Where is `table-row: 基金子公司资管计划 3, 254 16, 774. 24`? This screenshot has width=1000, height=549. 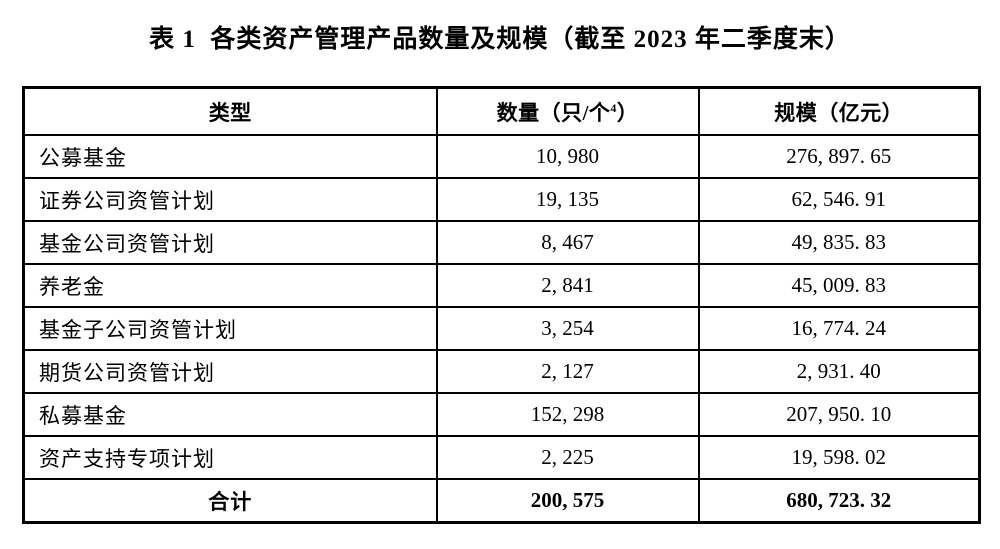
table-row: 基金子公司资管计划 3, 254 16, 774. 24 is located at coordinates (501, 328).